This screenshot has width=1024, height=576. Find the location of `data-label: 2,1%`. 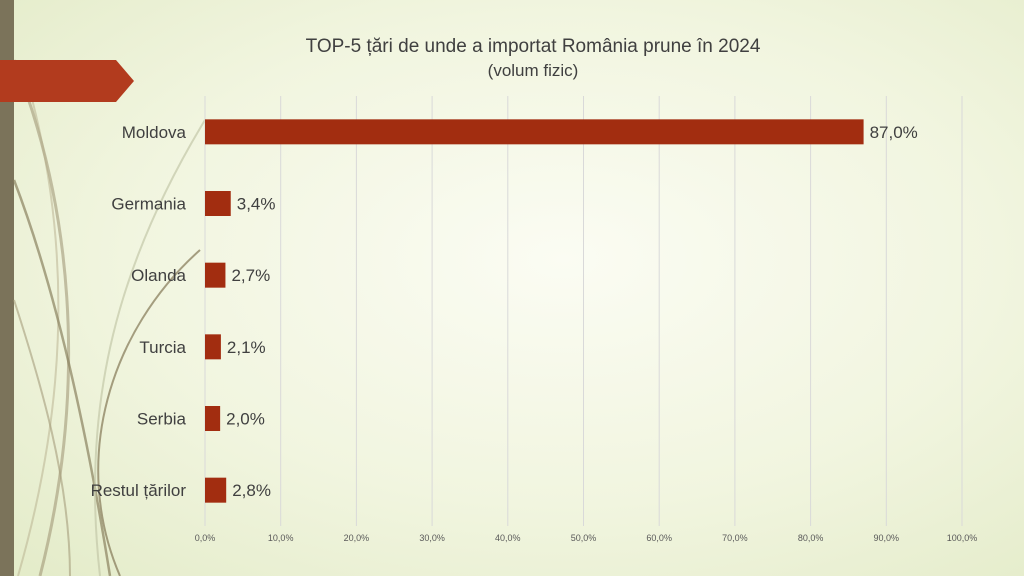

data-label: 2,1% is located at coordinates (246, 347).